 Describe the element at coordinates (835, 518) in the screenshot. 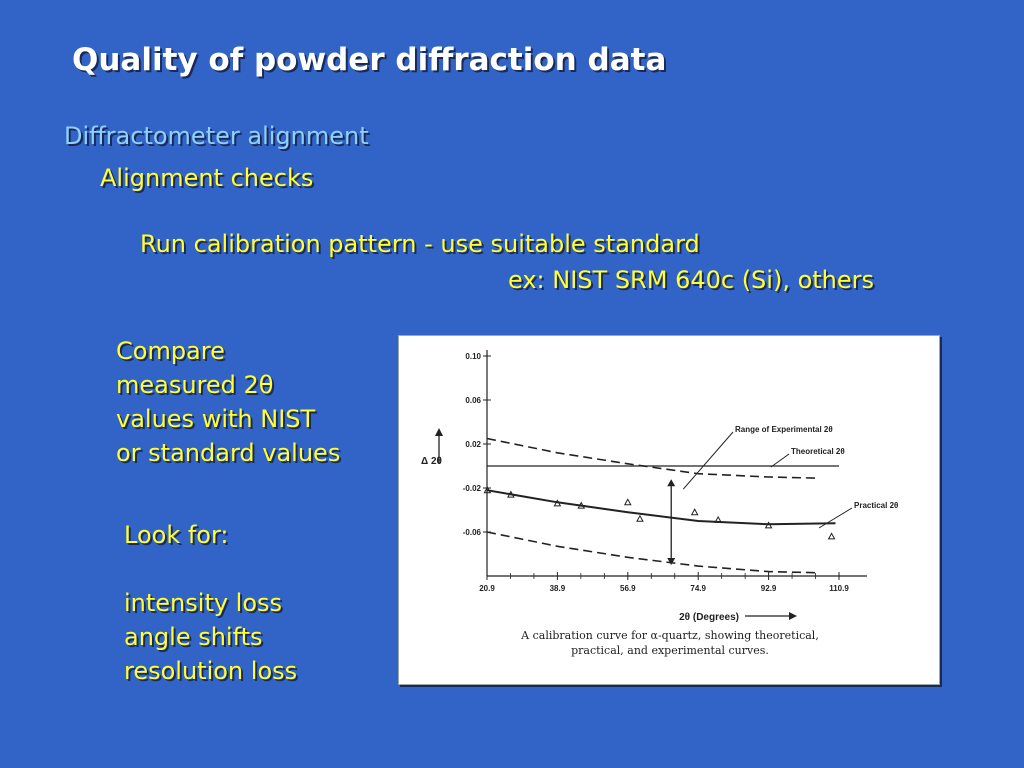

I see `practical-leader` at that location.